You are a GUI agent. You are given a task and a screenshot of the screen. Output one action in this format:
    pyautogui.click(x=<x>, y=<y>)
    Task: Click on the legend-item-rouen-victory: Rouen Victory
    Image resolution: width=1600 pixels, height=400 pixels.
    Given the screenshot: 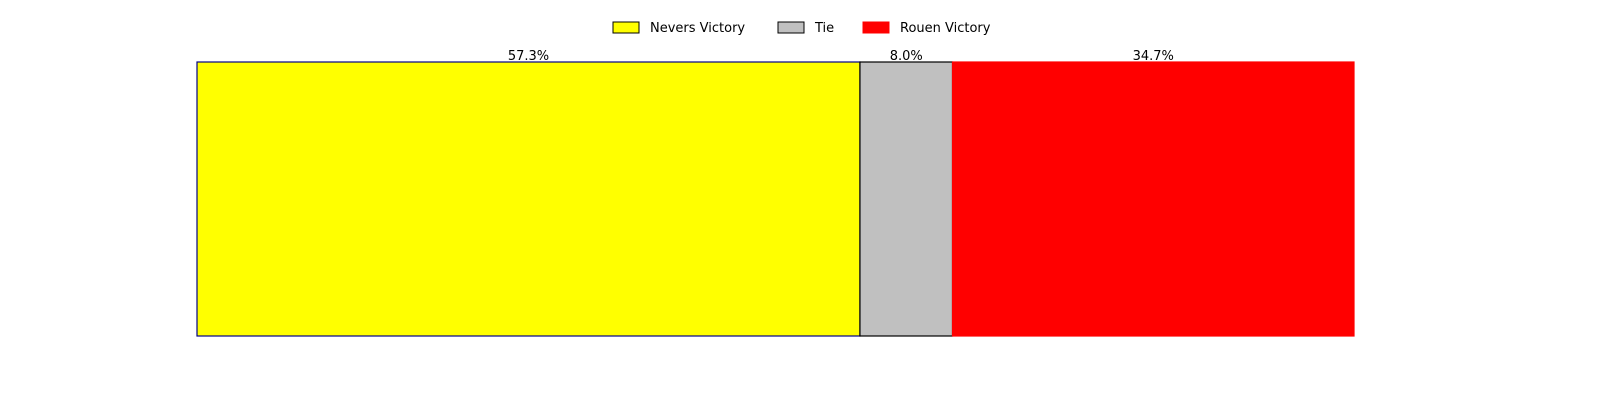 What is the action you would take?
    pyautogui.click(x=926, y=28)
    